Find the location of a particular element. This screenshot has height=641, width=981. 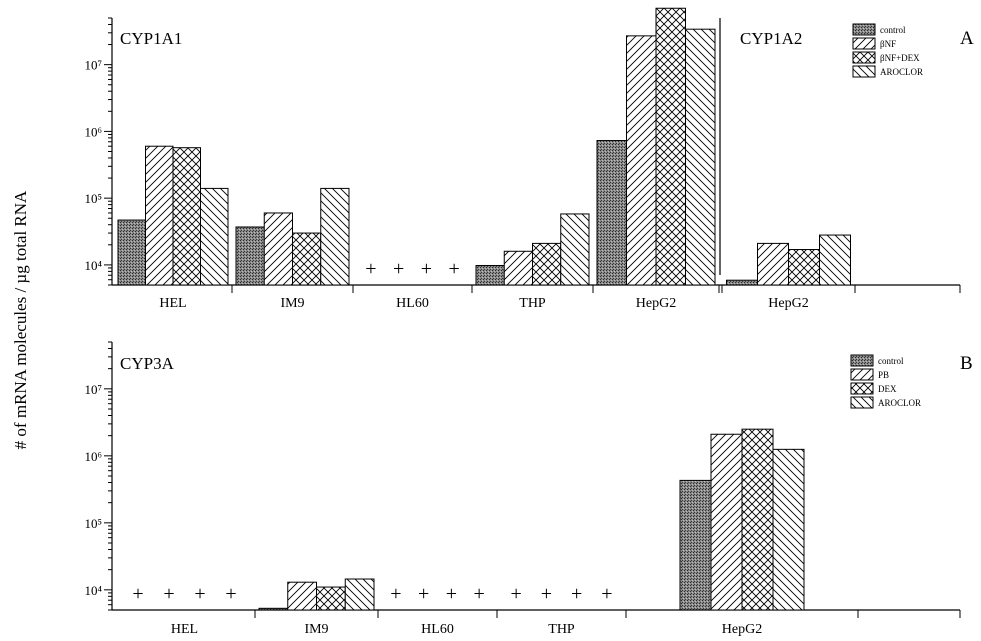

chart-title: CYP3A is located at coordinates (147, 363).